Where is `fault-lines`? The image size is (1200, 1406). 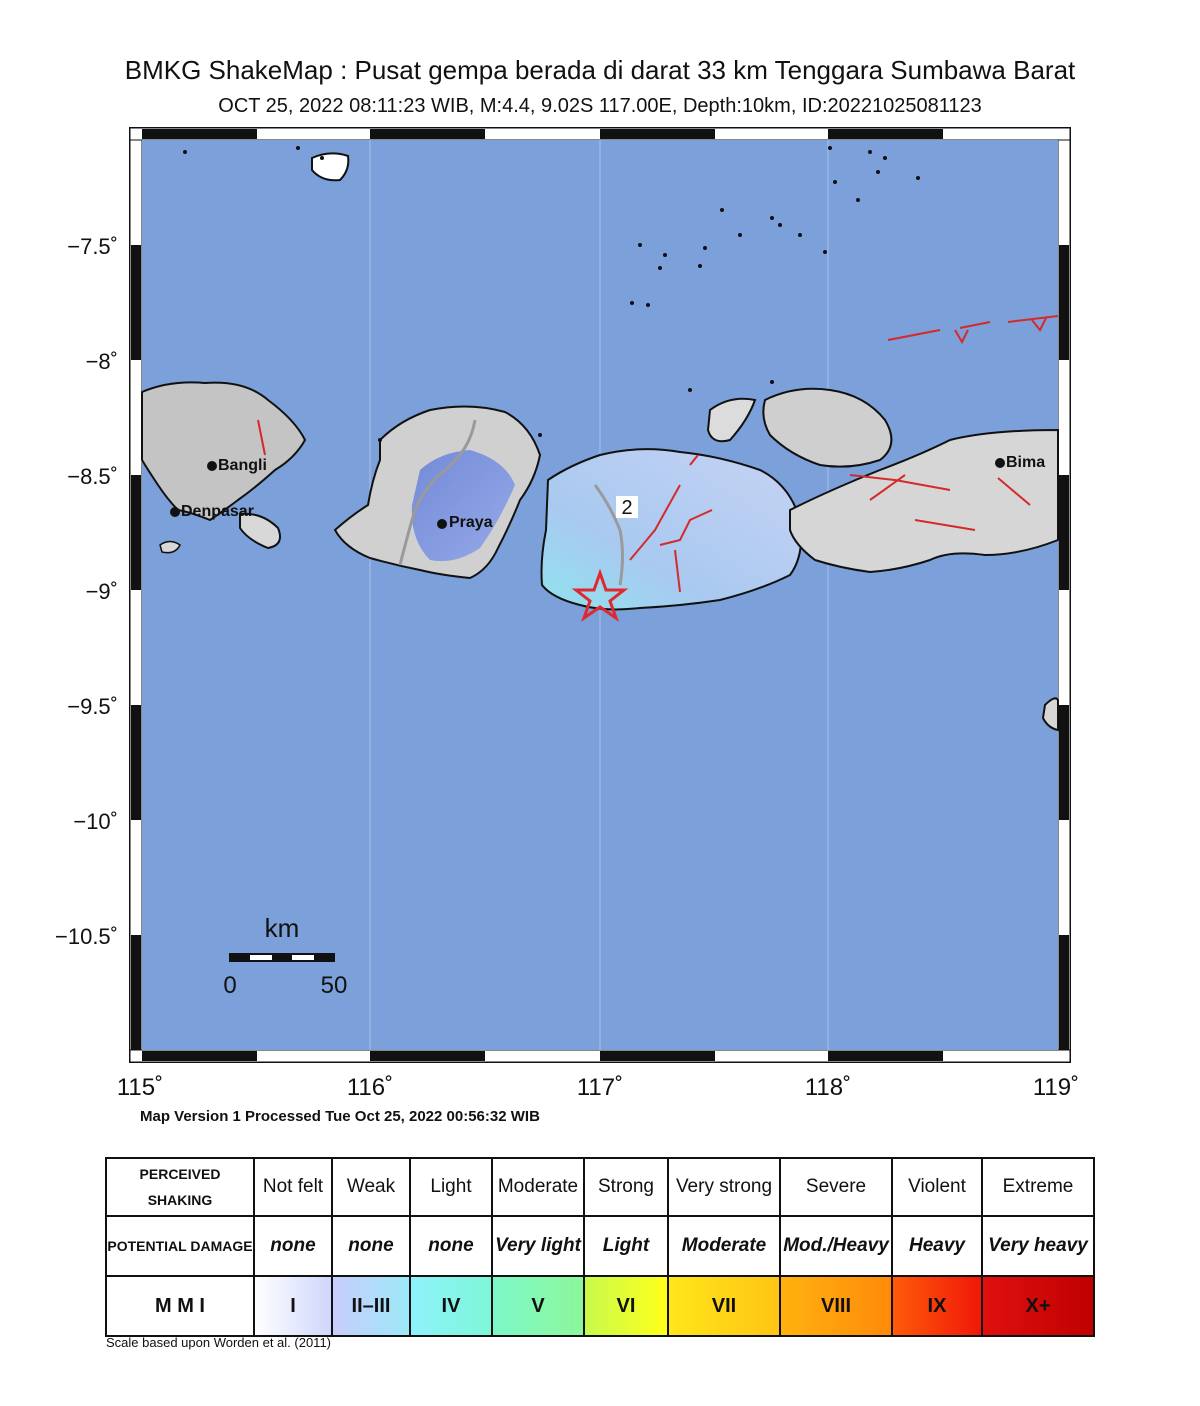
fault-lines is located at coordinates (658, 454).